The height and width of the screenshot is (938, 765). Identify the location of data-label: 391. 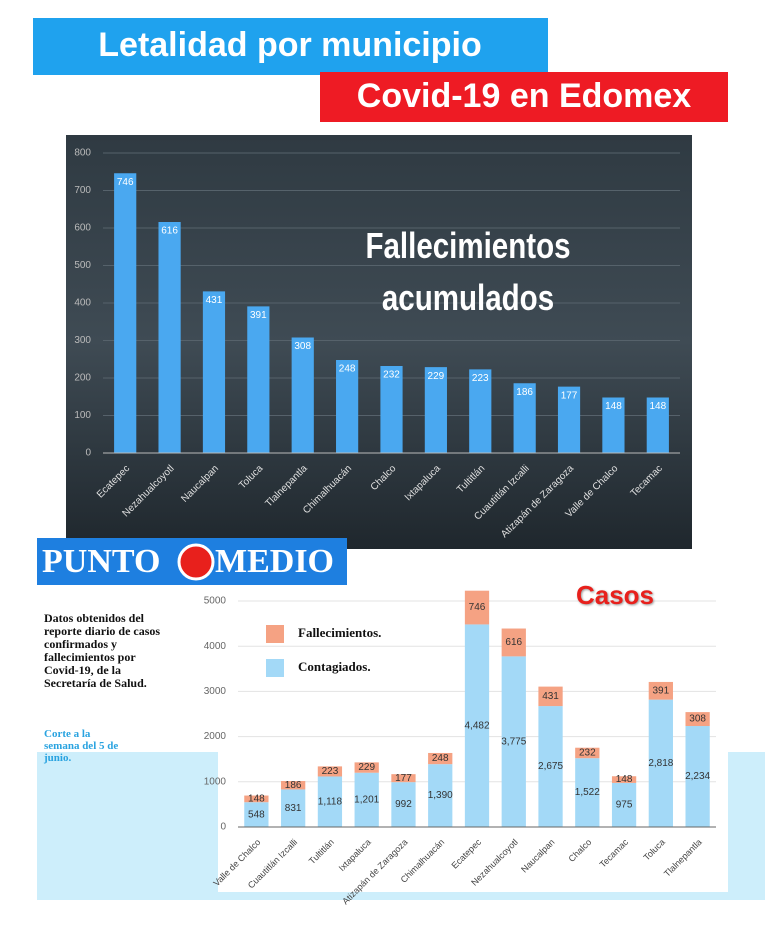
(258, 315).